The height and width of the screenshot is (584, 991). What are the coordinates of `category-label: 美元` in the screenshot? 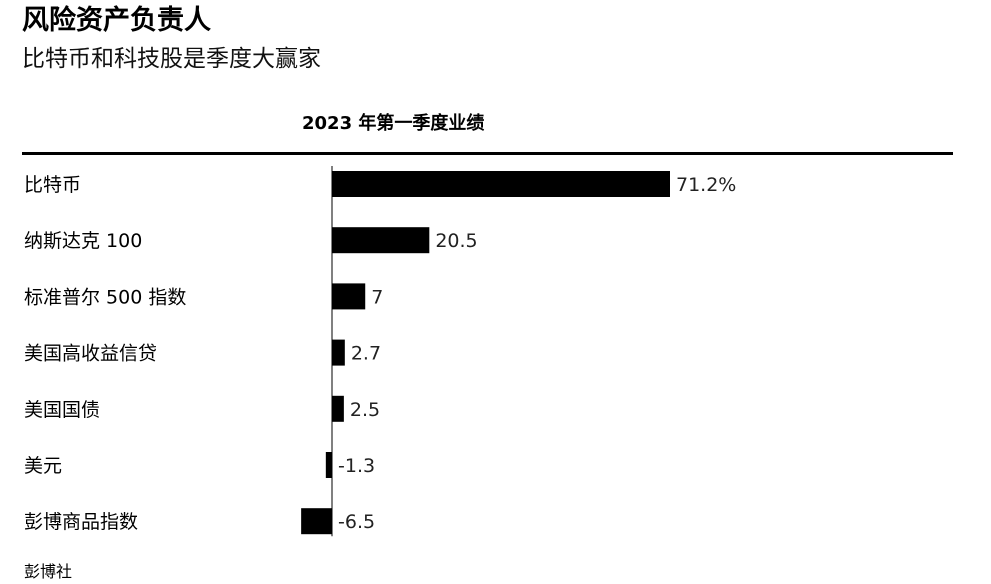 It's located at (43, 466).